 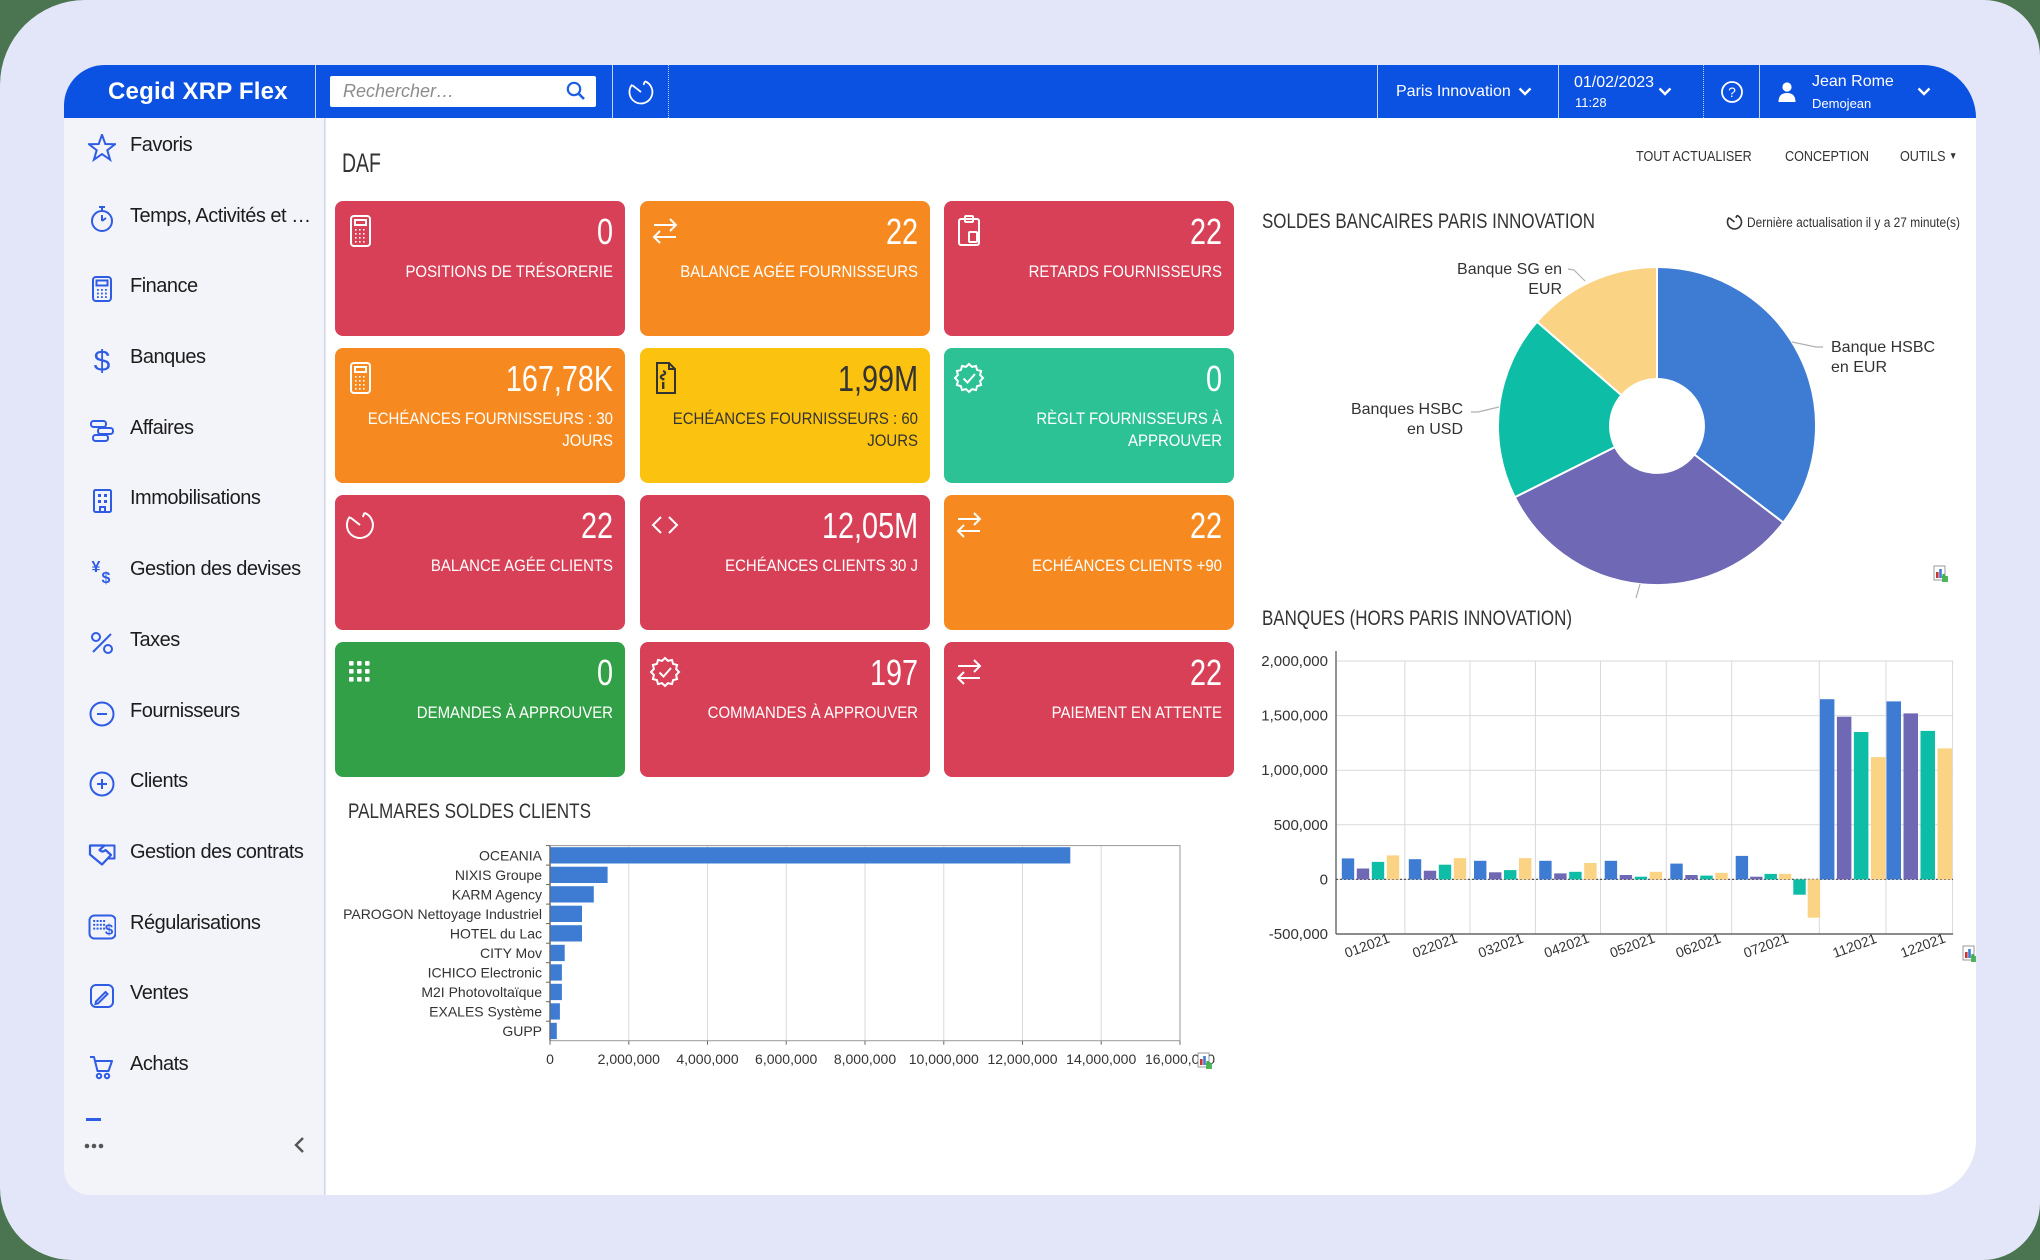 I want to click on svg-text: 1,000,000, so click(x=1294, y=770).